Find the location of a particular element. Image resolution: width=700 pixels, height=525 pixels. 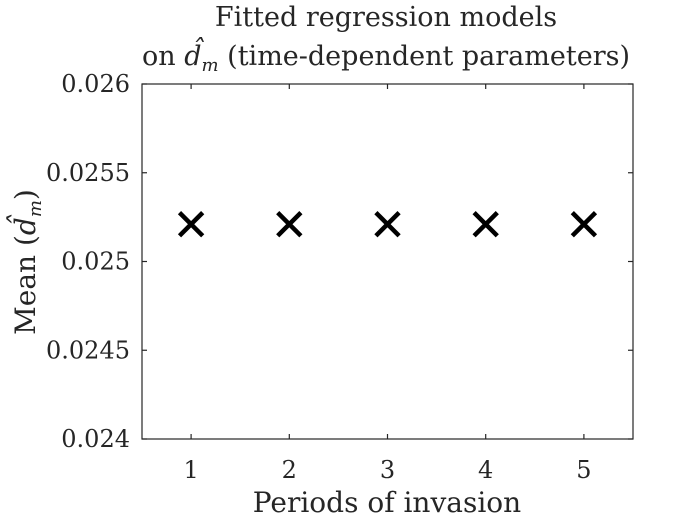

y-axis-tick-labels: 0.024 0.0245 0.025 0.0255 0.026 is located at coordinates (88, 261).